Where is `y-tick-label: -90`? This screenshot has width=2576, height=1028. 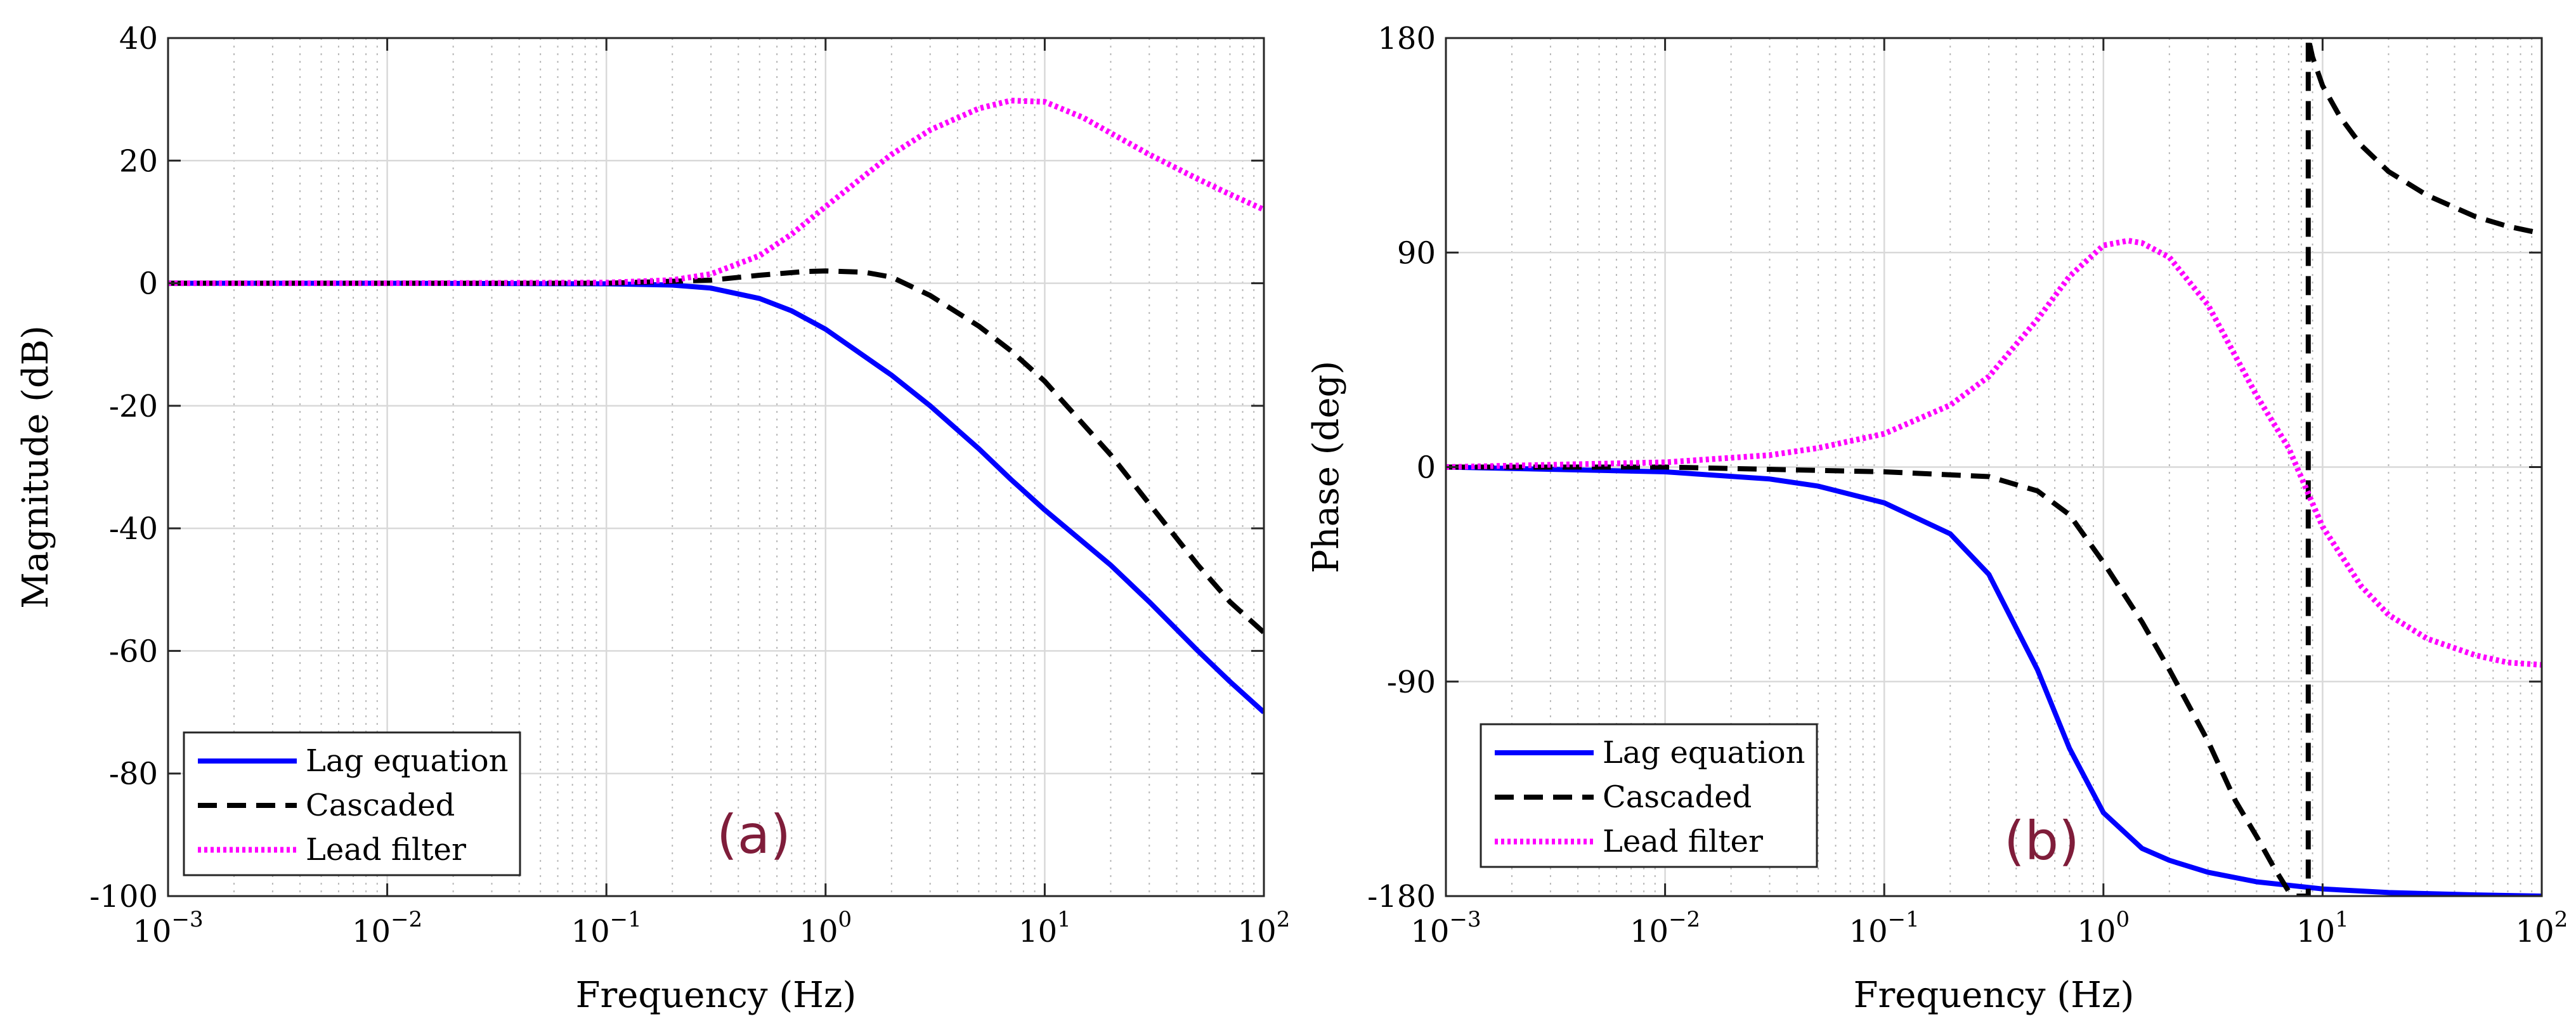
y-tick-label: -90 is located at coordinates (1411, 683).